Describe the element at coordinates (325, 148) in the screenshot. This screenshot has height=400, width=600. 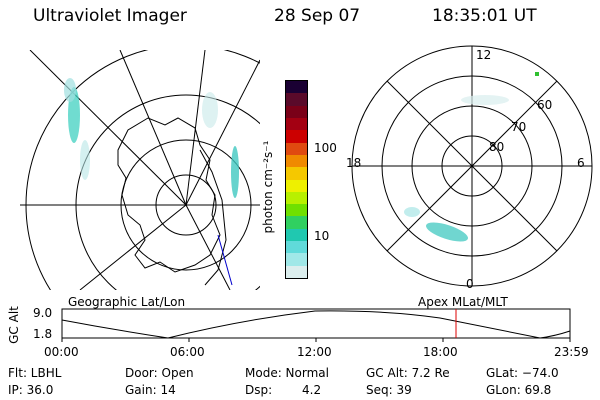
I see `colorbar-tick-100: 100` at that location.